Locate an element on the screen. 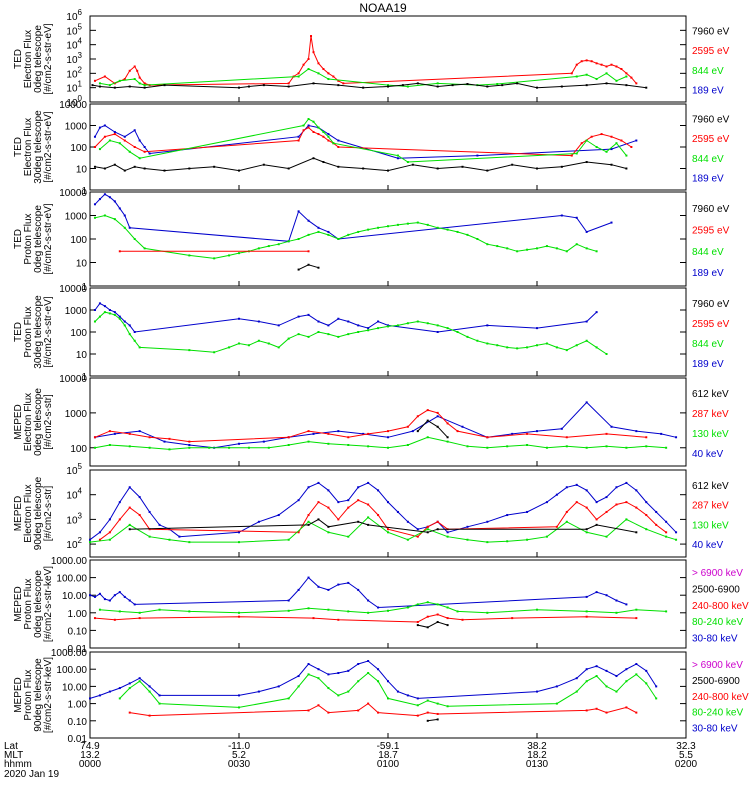  legend-entry: 2595 eV is located at coordinates (711, 51).